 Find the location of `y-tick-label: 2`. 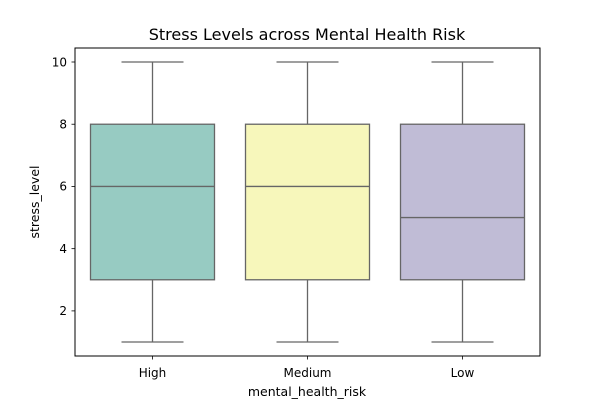

y-tick-label: 2 is located at coordinates (63, 311).